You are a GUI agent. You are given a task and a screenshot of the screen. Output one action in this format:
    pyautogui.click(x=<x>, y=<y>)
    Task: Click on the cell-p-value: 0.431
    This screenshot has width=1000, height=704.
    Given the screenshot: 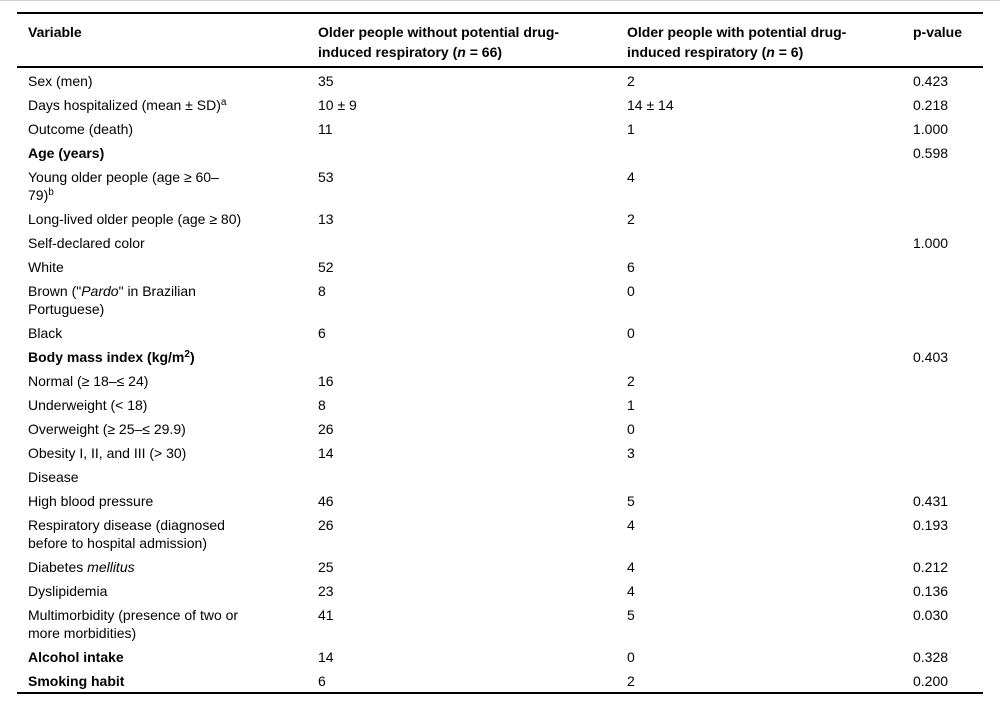 What is the action you would take?
    pyautogui.click(x=931, y=501)
    